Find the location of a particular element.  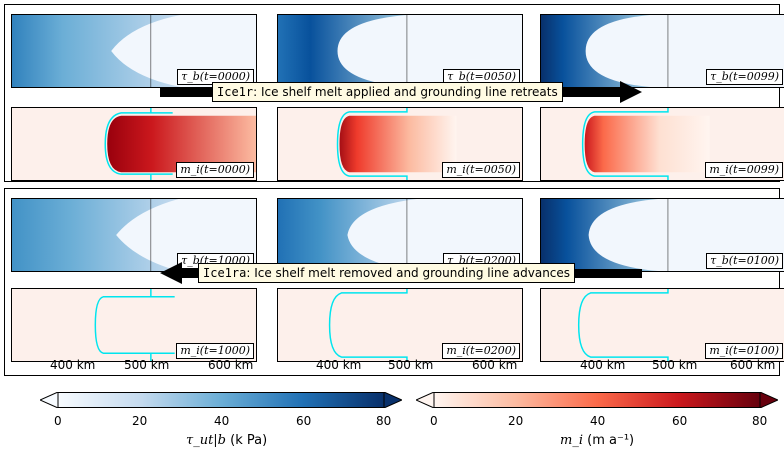

tau-panel-top-2: τ_b(t=0050) is located at coordinates (400, 51).